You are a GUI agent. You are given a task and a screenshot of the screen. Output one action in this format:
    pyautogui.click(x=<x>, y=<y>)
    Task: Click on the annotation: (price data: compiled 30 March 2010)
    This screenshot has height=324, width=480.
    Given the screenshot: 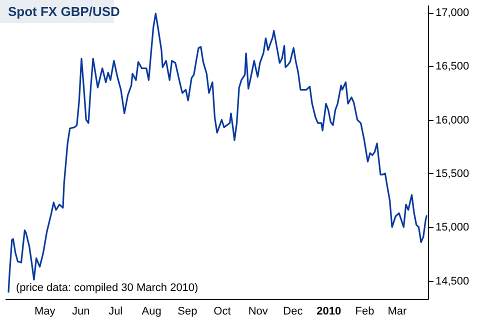 What is the action you would take?
    pyautogui.click(x=107, y=288)
    